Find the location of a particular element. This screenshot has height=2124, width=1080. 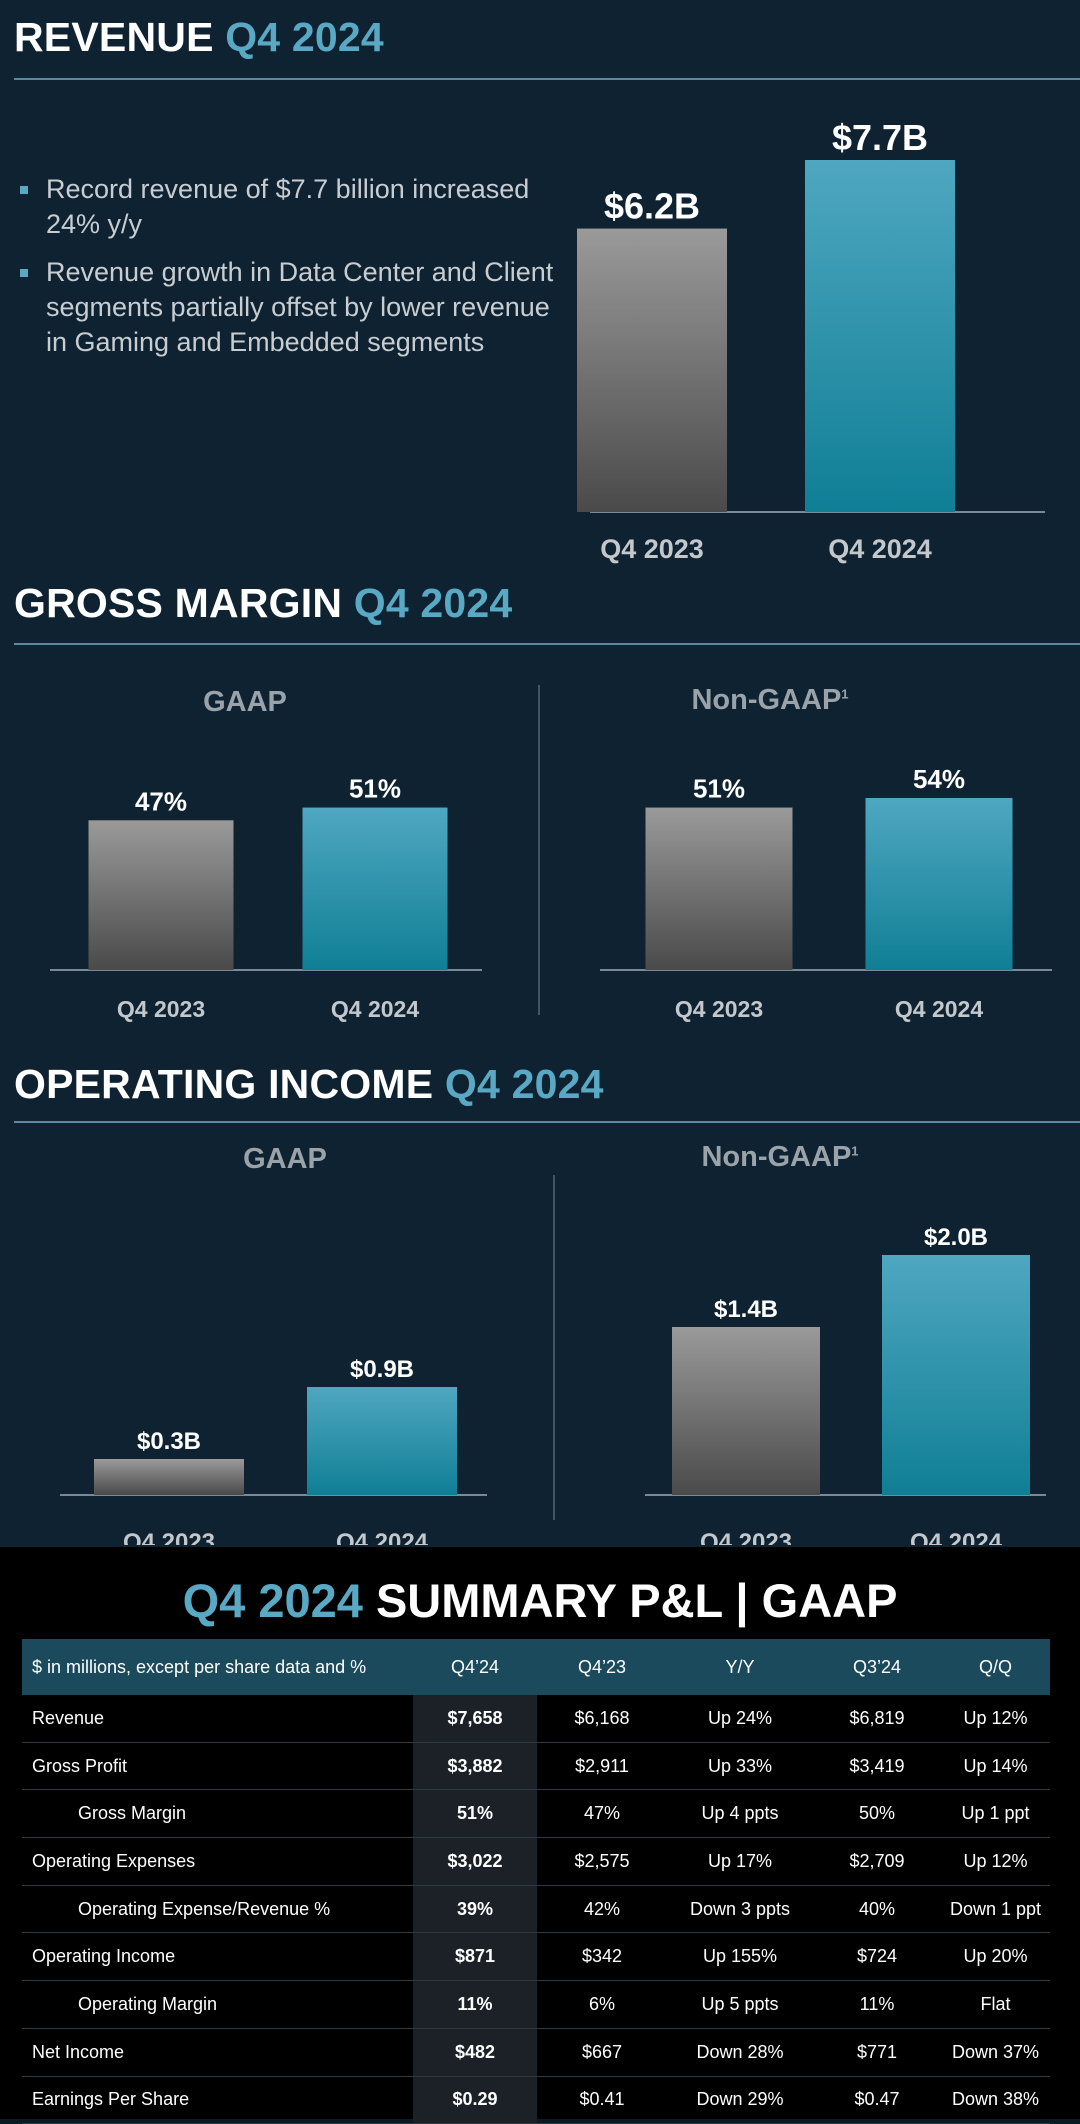

operating-income-nongaap-label-text: Non-GAAP is located at coordinates (776, 1157).